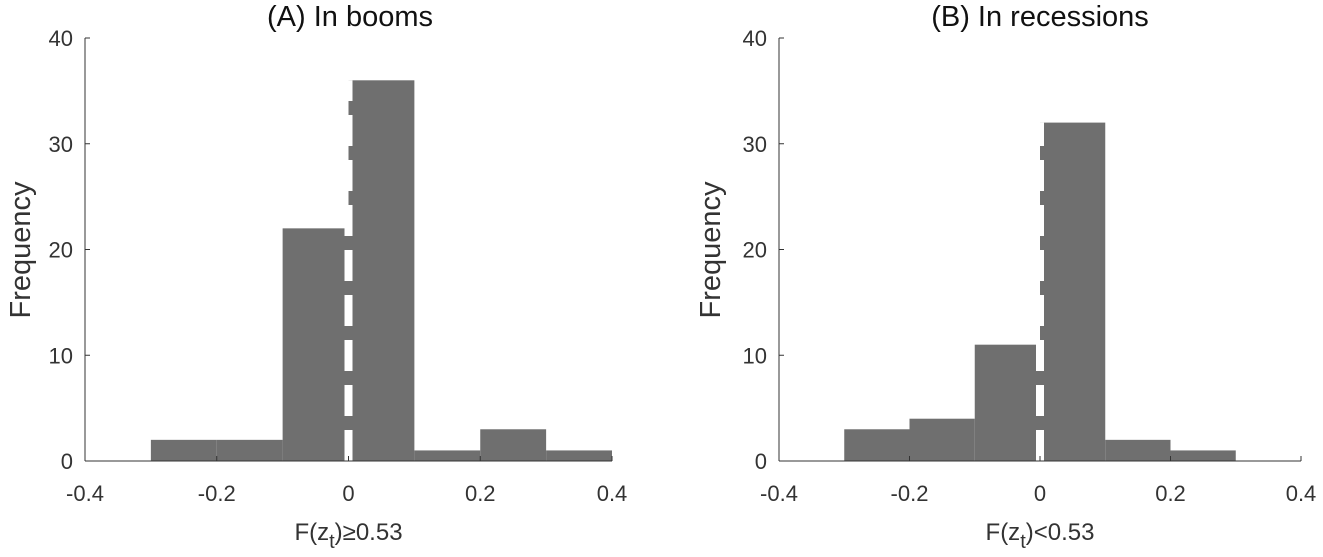  What do you see at coordinates (348, 536) in the screenshot?
I see `x-axis-label: F(zt)≥0.53` at bounding box center [348, 536].